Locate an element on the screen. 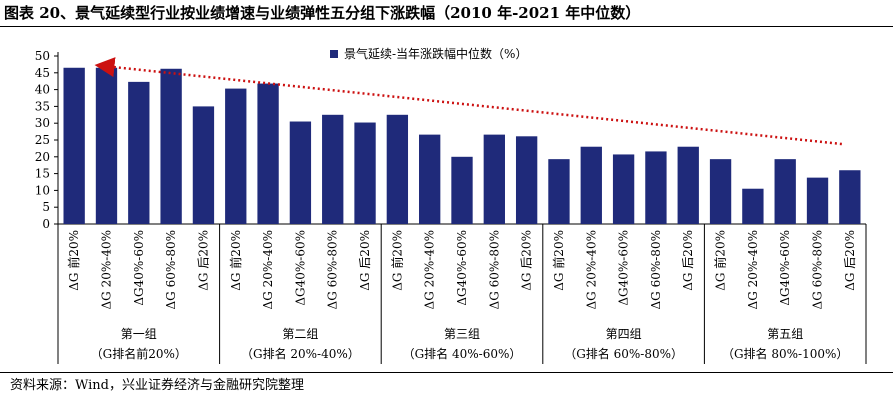 This screenshot has height=404, width=893. group-label: 第五组 is located at coordinates (785, 334).